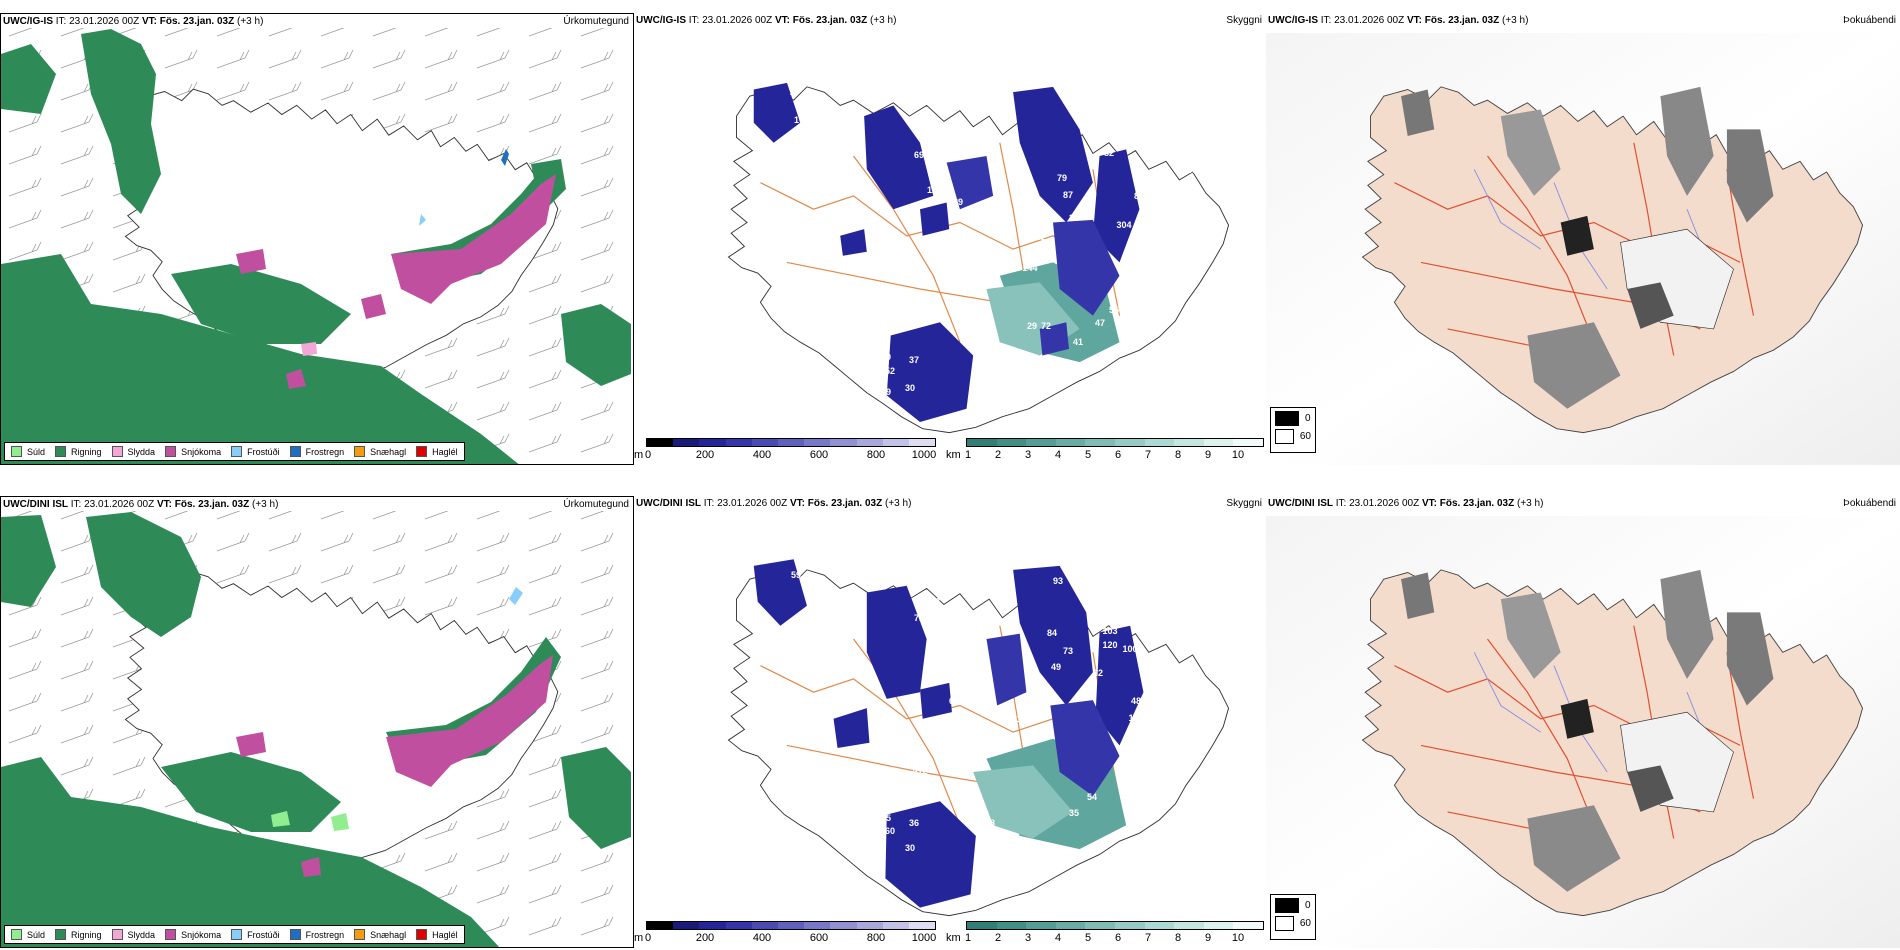  What do you see at coordinates (1244, 503) in the screenshot?
I see `panel-title: Skyggni` at bounding box center [1244, 503].